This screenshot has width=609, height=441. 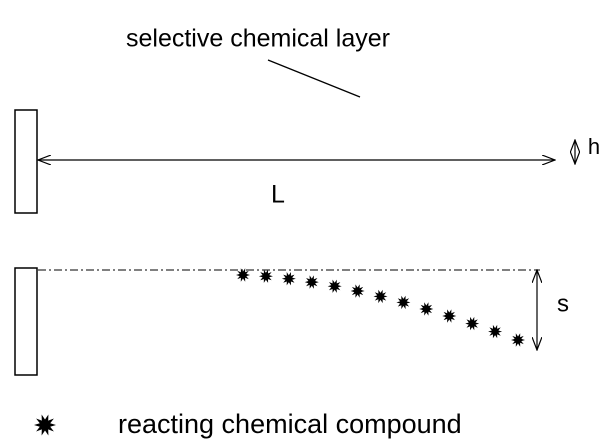 I want to click on length-label: L, so click(x=278, y=195).